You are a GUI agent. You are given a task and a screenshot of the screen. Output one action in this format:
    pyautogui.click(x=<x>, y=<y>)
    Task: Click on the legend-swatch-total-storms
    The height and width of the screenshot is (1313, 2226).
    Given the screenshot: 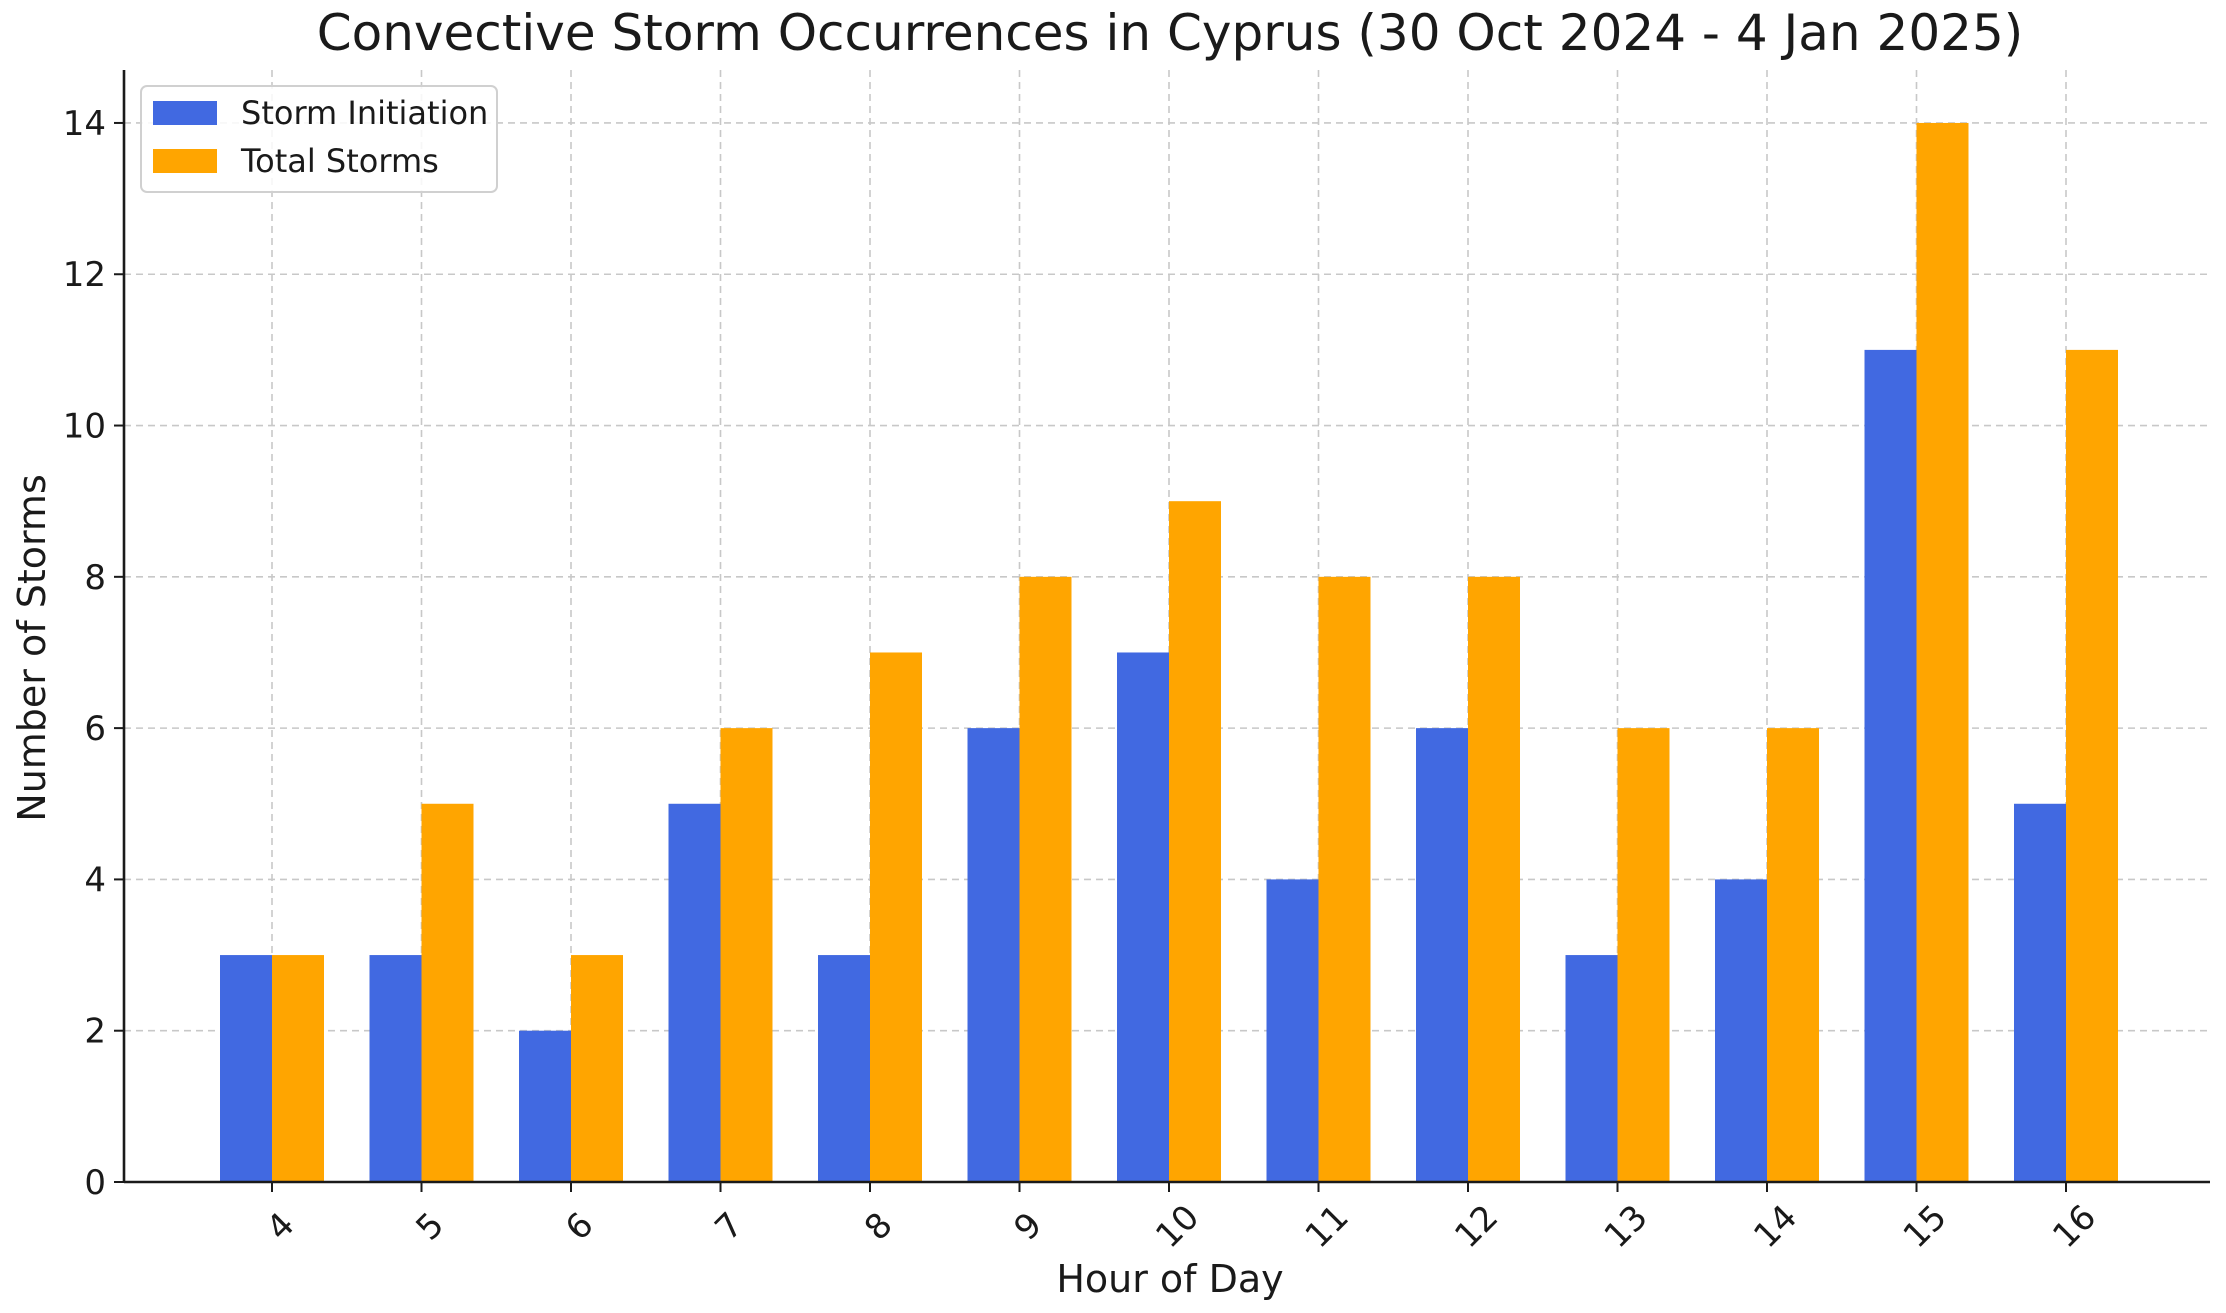 What is the action you would take?
    pyautogui.click(x=185, y=161)
    